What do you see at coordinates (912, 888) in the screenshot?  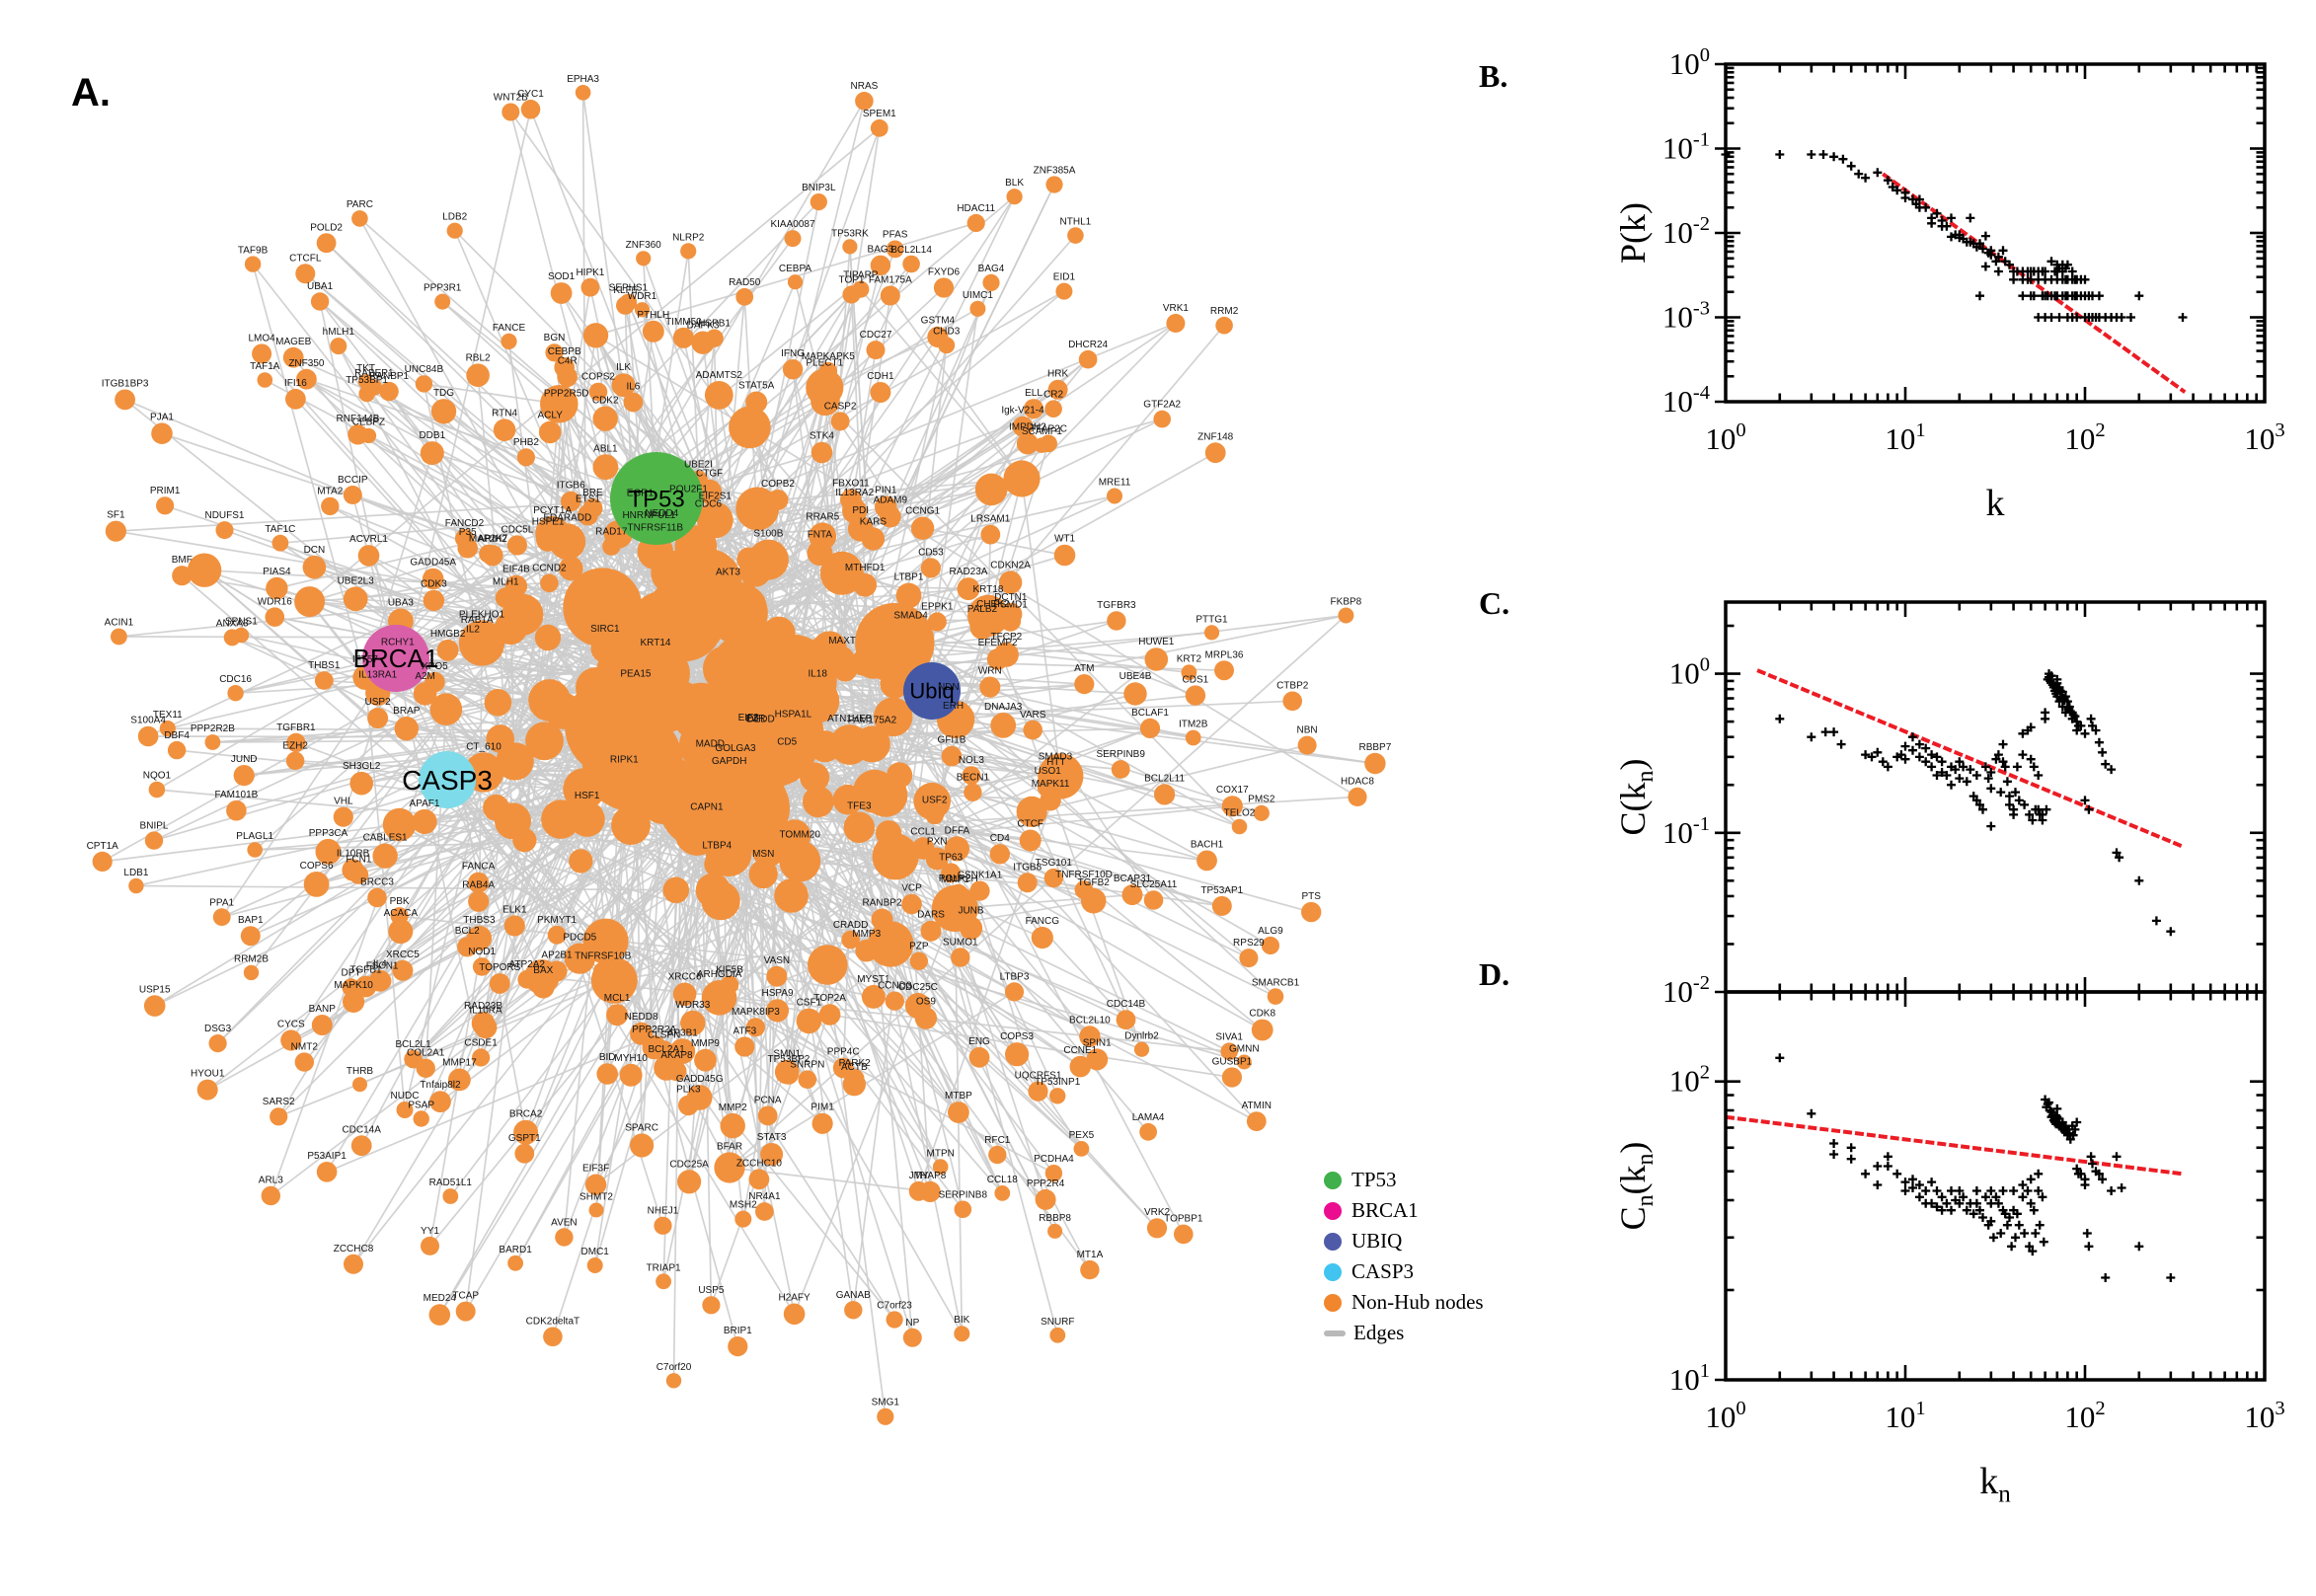 I see `node-label: VCP` at bounding box center [912, 888].